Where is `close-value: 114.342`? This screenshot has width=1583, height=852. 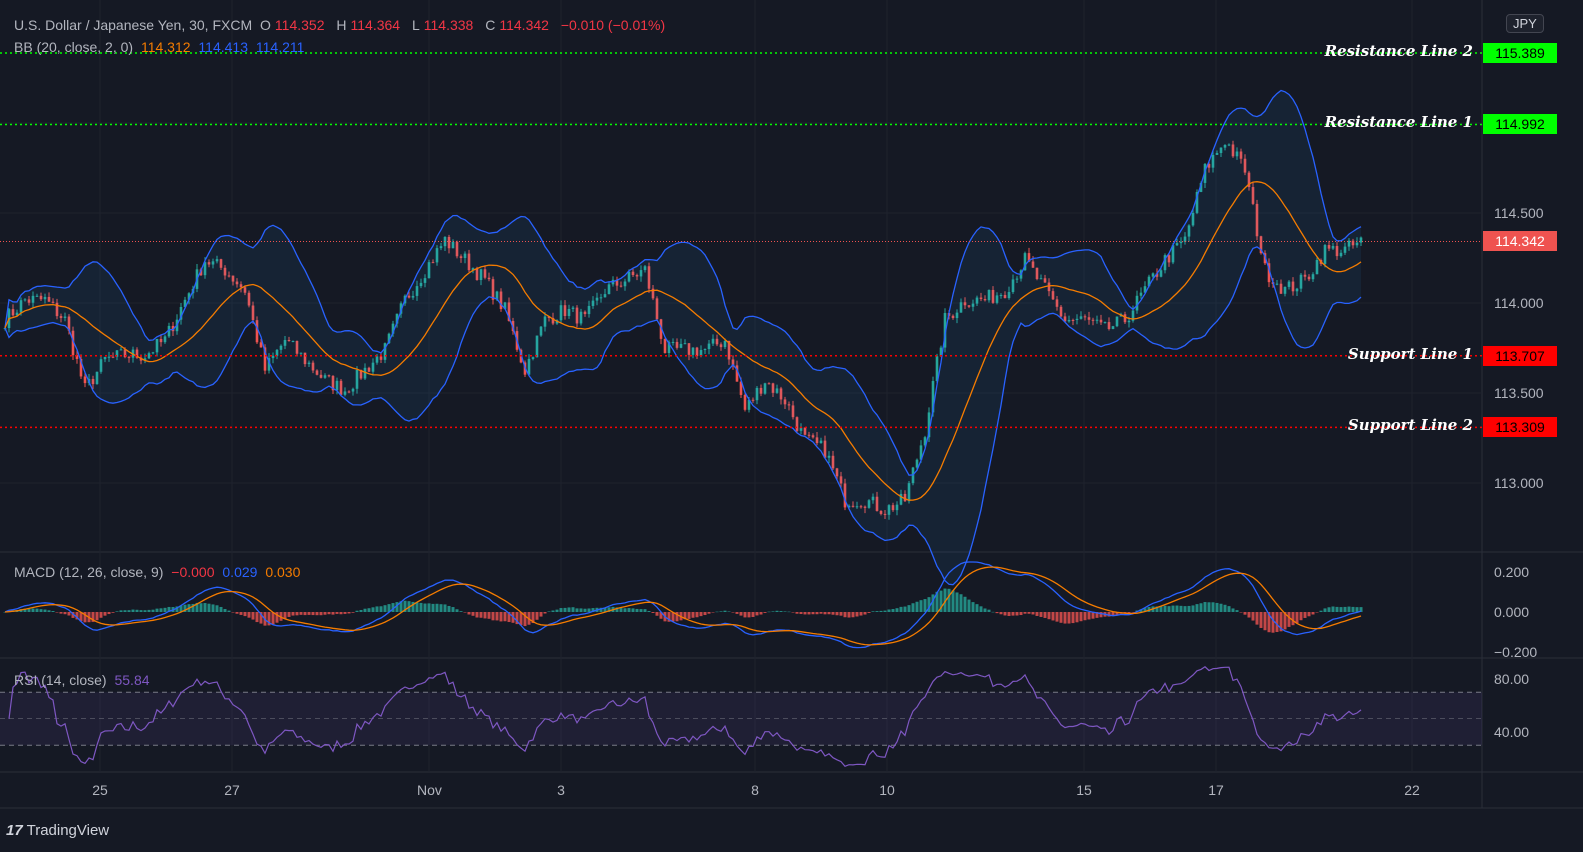 close-value: 114.342 is located at coordinates (524, 25).